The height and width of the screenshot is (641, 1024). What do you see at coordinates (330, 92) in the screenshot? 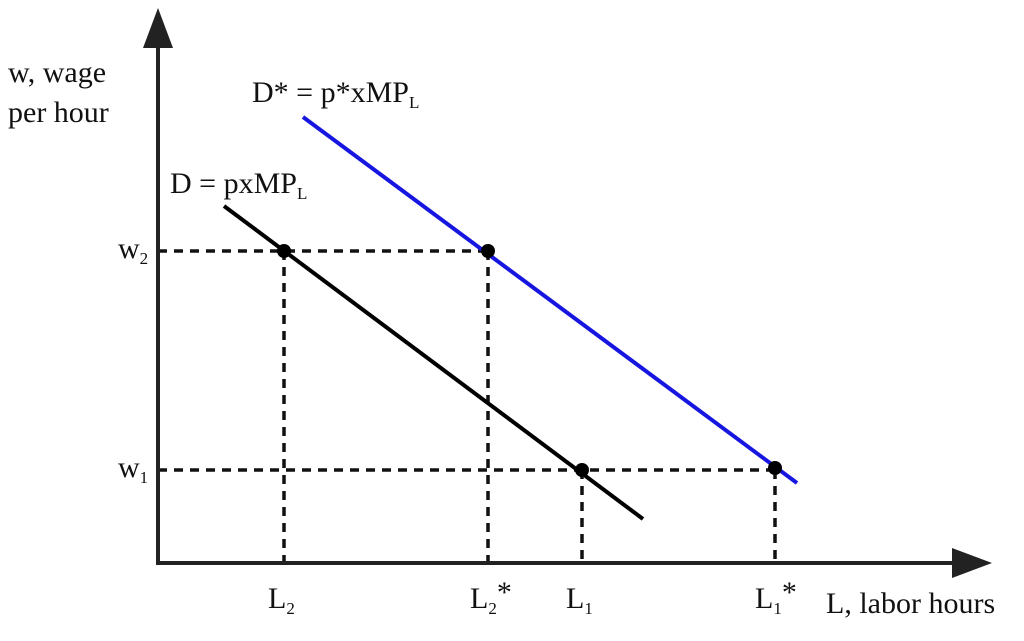
I see `curve-label-main: D* = p*xMP` at bounding box center [330, 92].